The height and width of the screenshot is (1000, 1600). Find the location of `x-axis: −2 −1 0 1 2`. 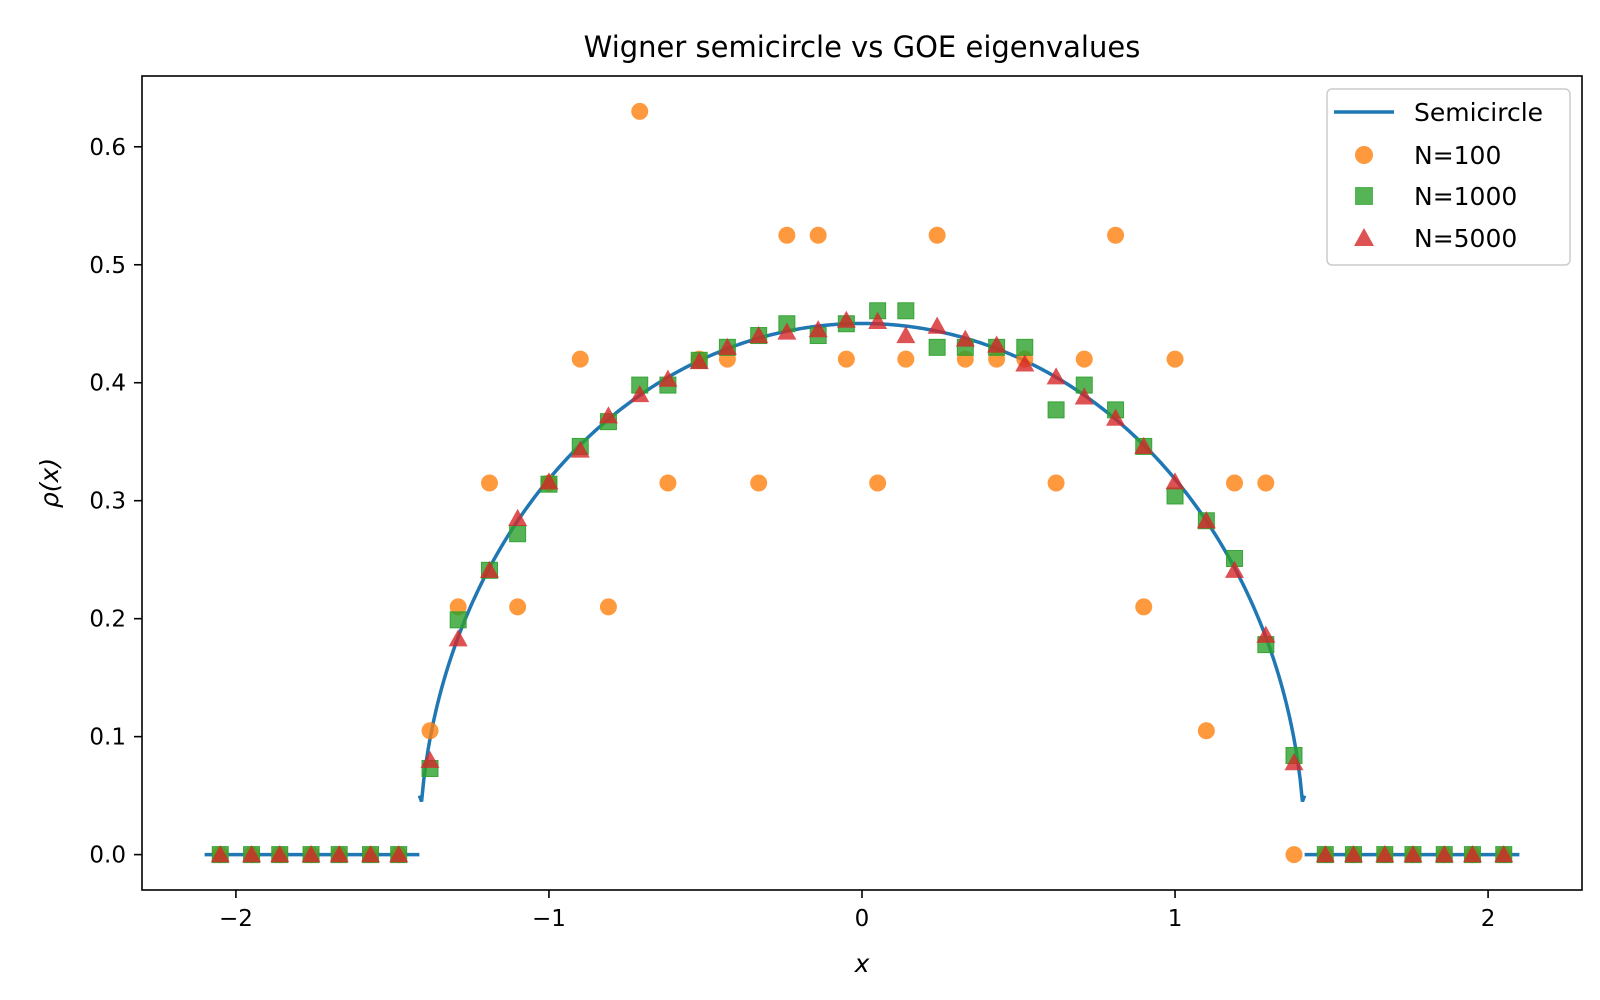

x-axis: −2 −1 0 1 2 is located at coordinates (857, 911).